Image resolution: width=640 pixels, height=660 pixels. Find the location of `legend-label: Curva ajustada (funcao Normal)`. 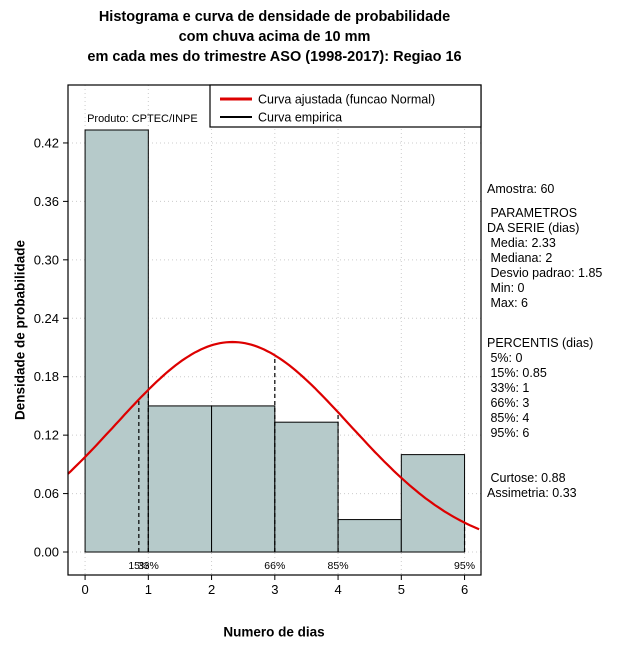

legend-label: Curva ajustada (funcao Normal) is located at coordinates (346, 100).